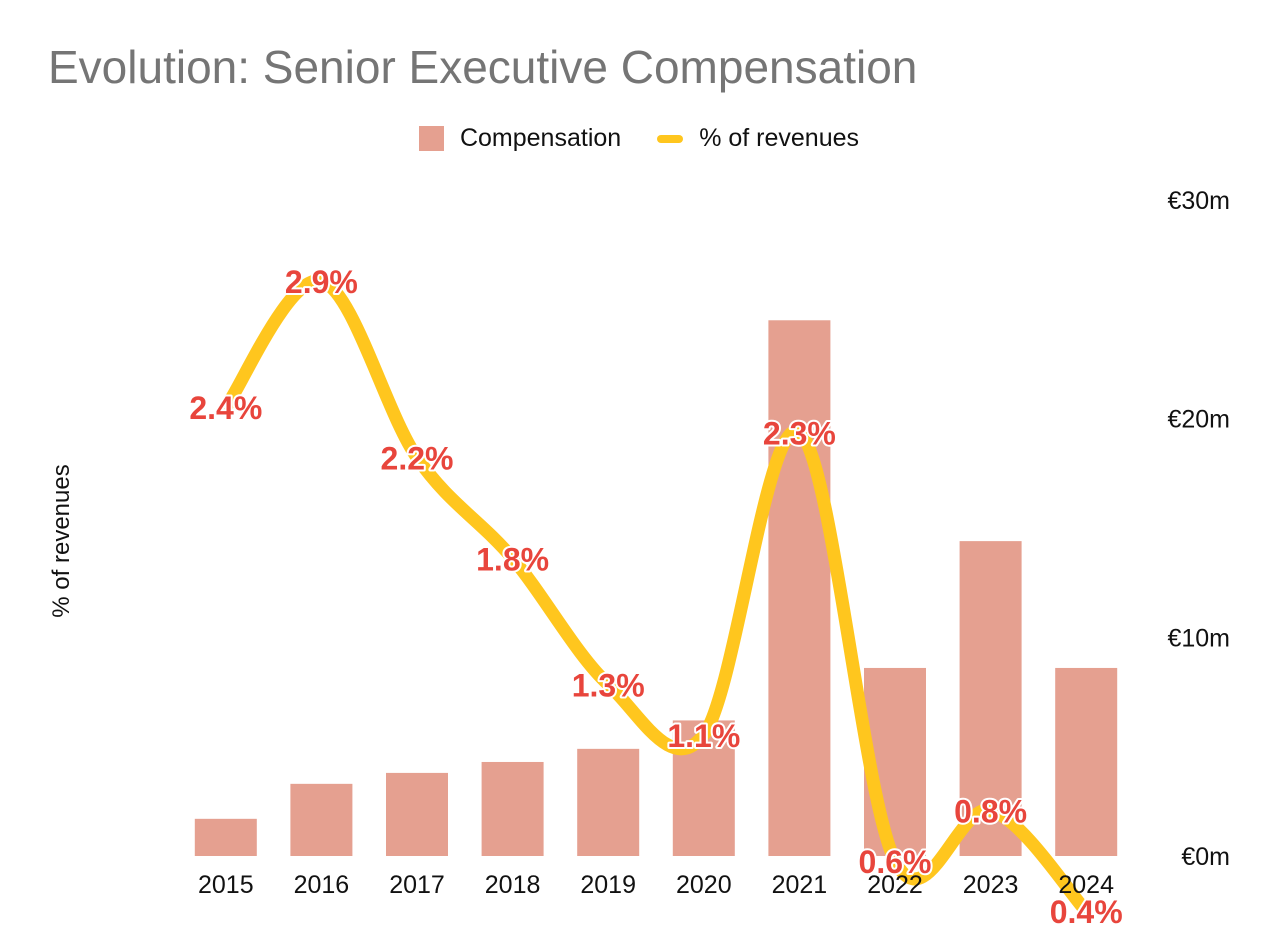 This screenshot has height=946, width=1278. I want to click on y2-tick-3: €30m, so click(1198, 201).